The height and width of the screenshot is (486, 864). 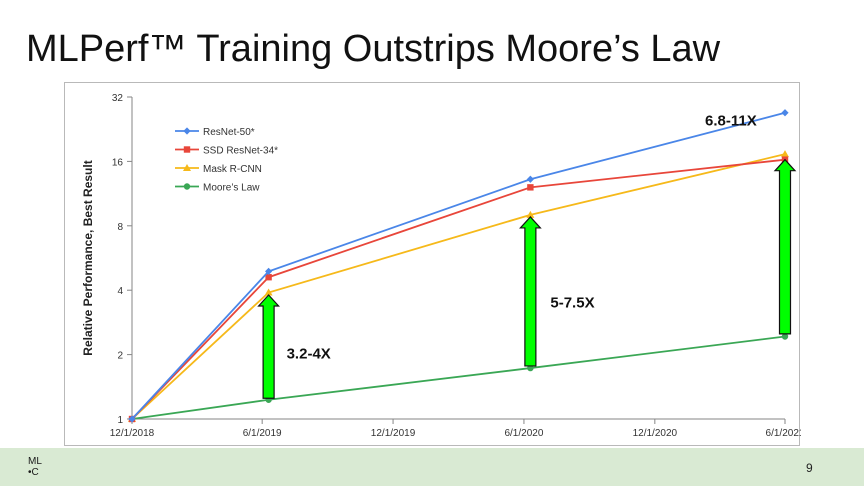 What do you see at coordinates (783, 433) in the screenshot?
I see `x-tick-label: 6/1/2021` at bounding box center [783, 433].